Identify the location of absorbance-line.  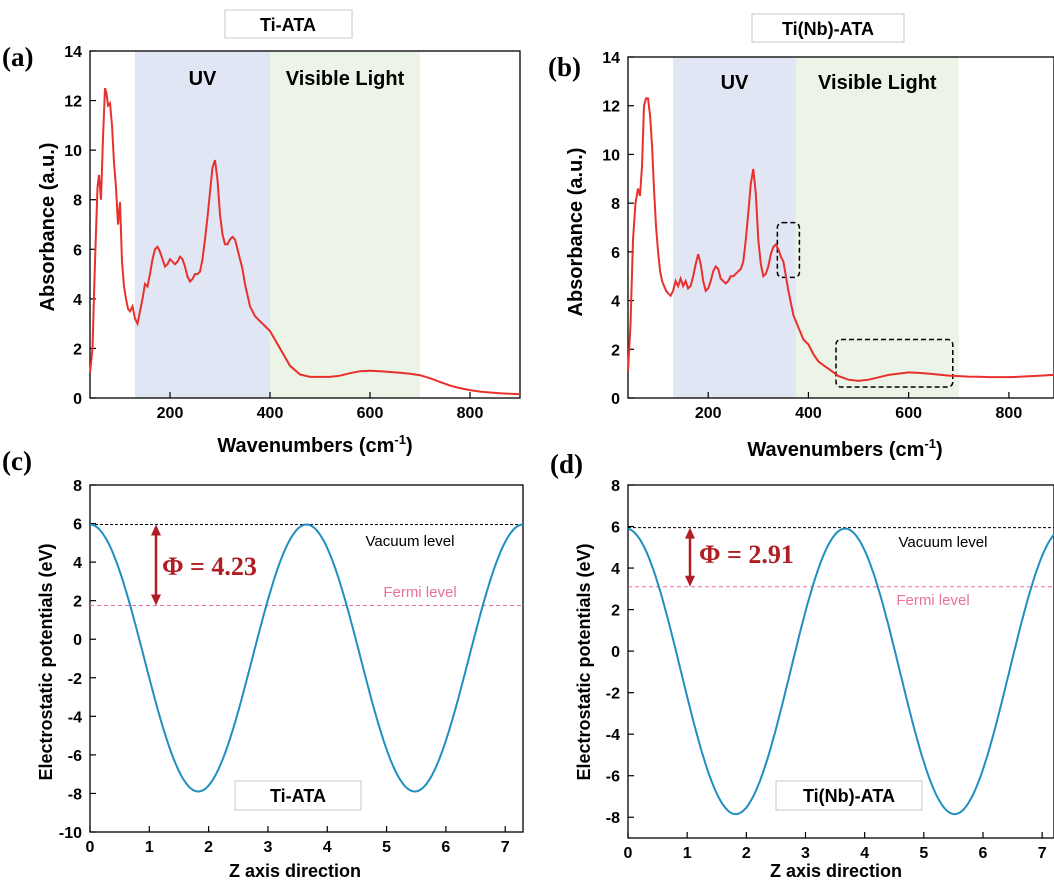
(305, 241).